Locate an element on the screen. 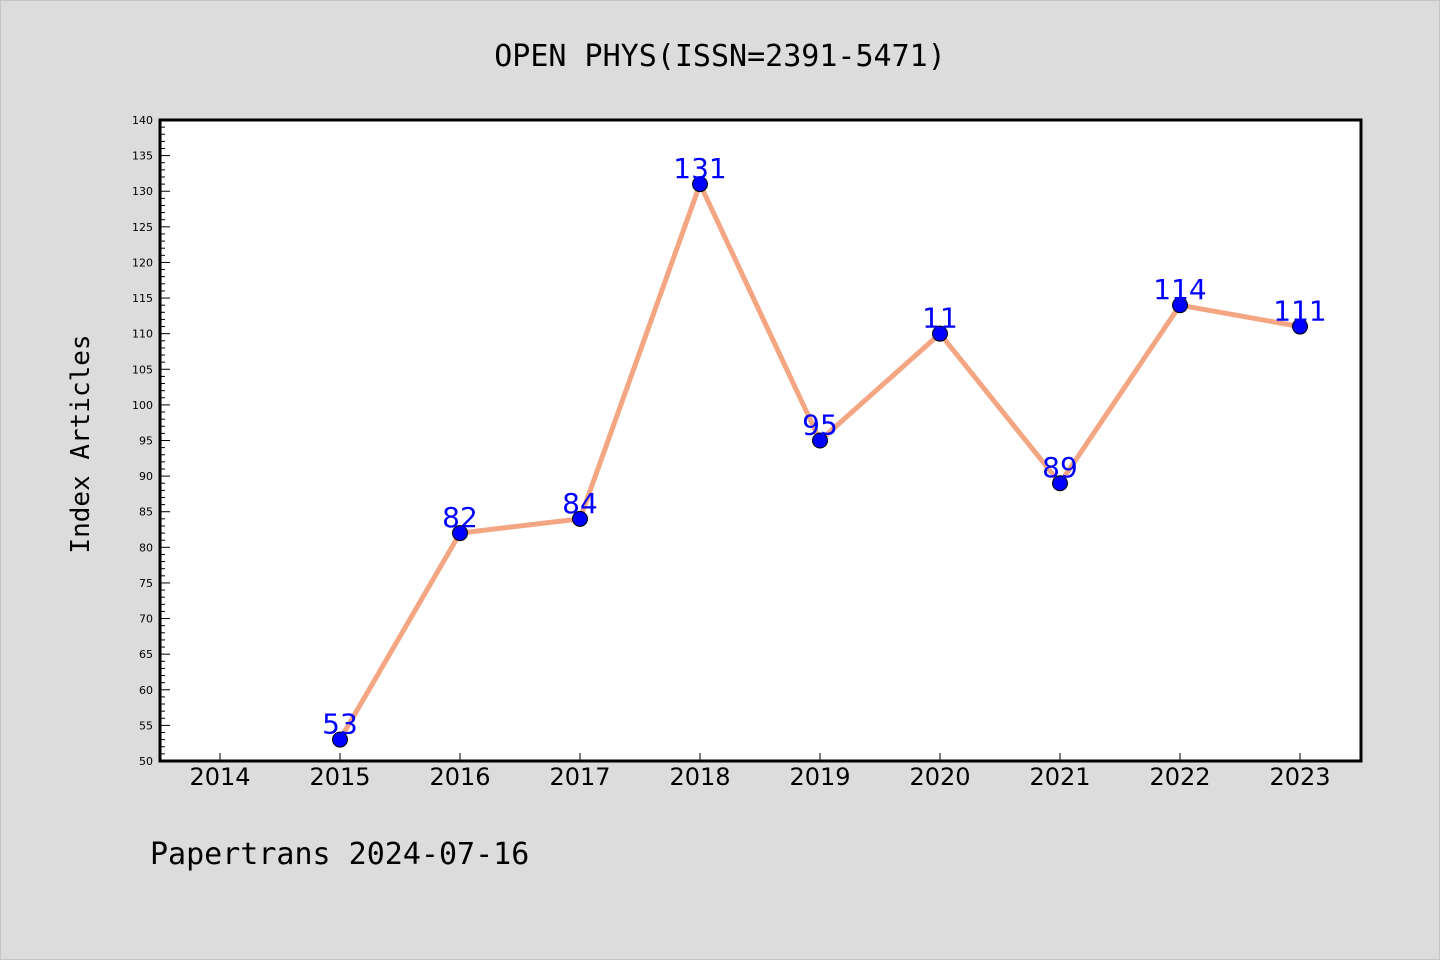 The width and height of the screenshot is (1440, 960). data-label: 95 is located at coordinates (820, 425).